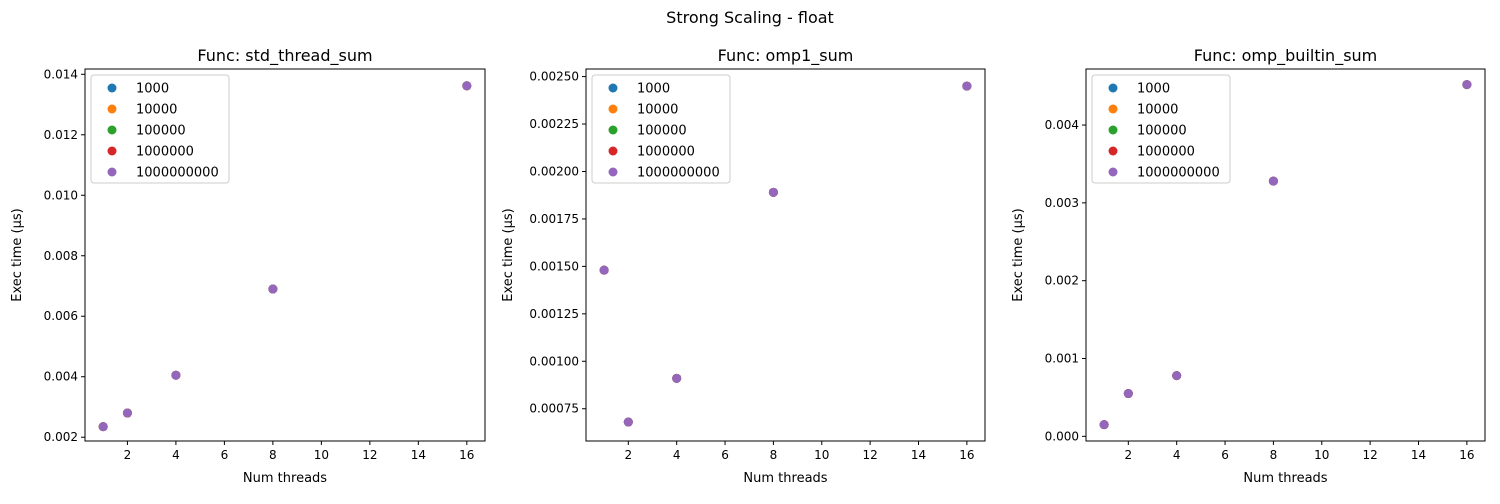 This screenshot has width=1500, height=504. What do you see at coordinates (61, 135) in the screenshot?
I see `y-tick-label: 0.012` at bounding box center [61, 135].